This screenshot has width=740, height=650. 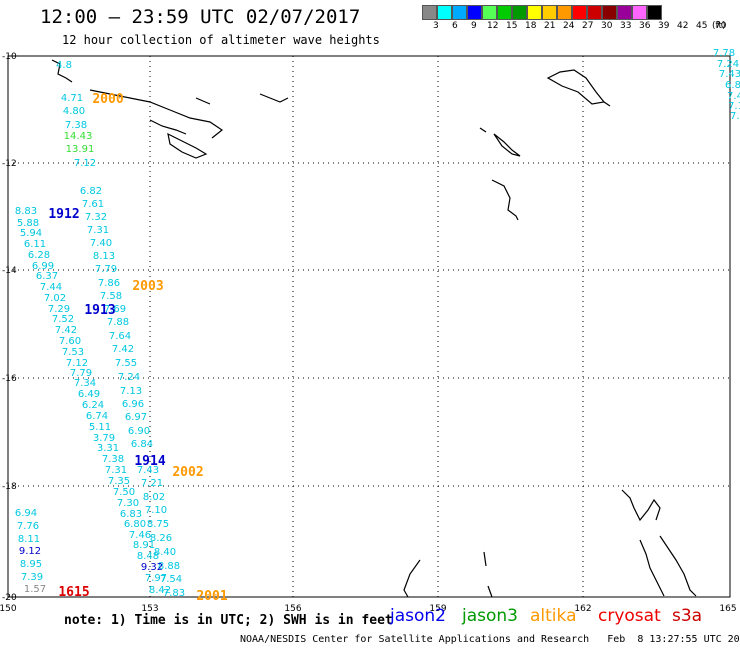 I want to click on wave-height-label: 6.84, so click(x=142, y=444).